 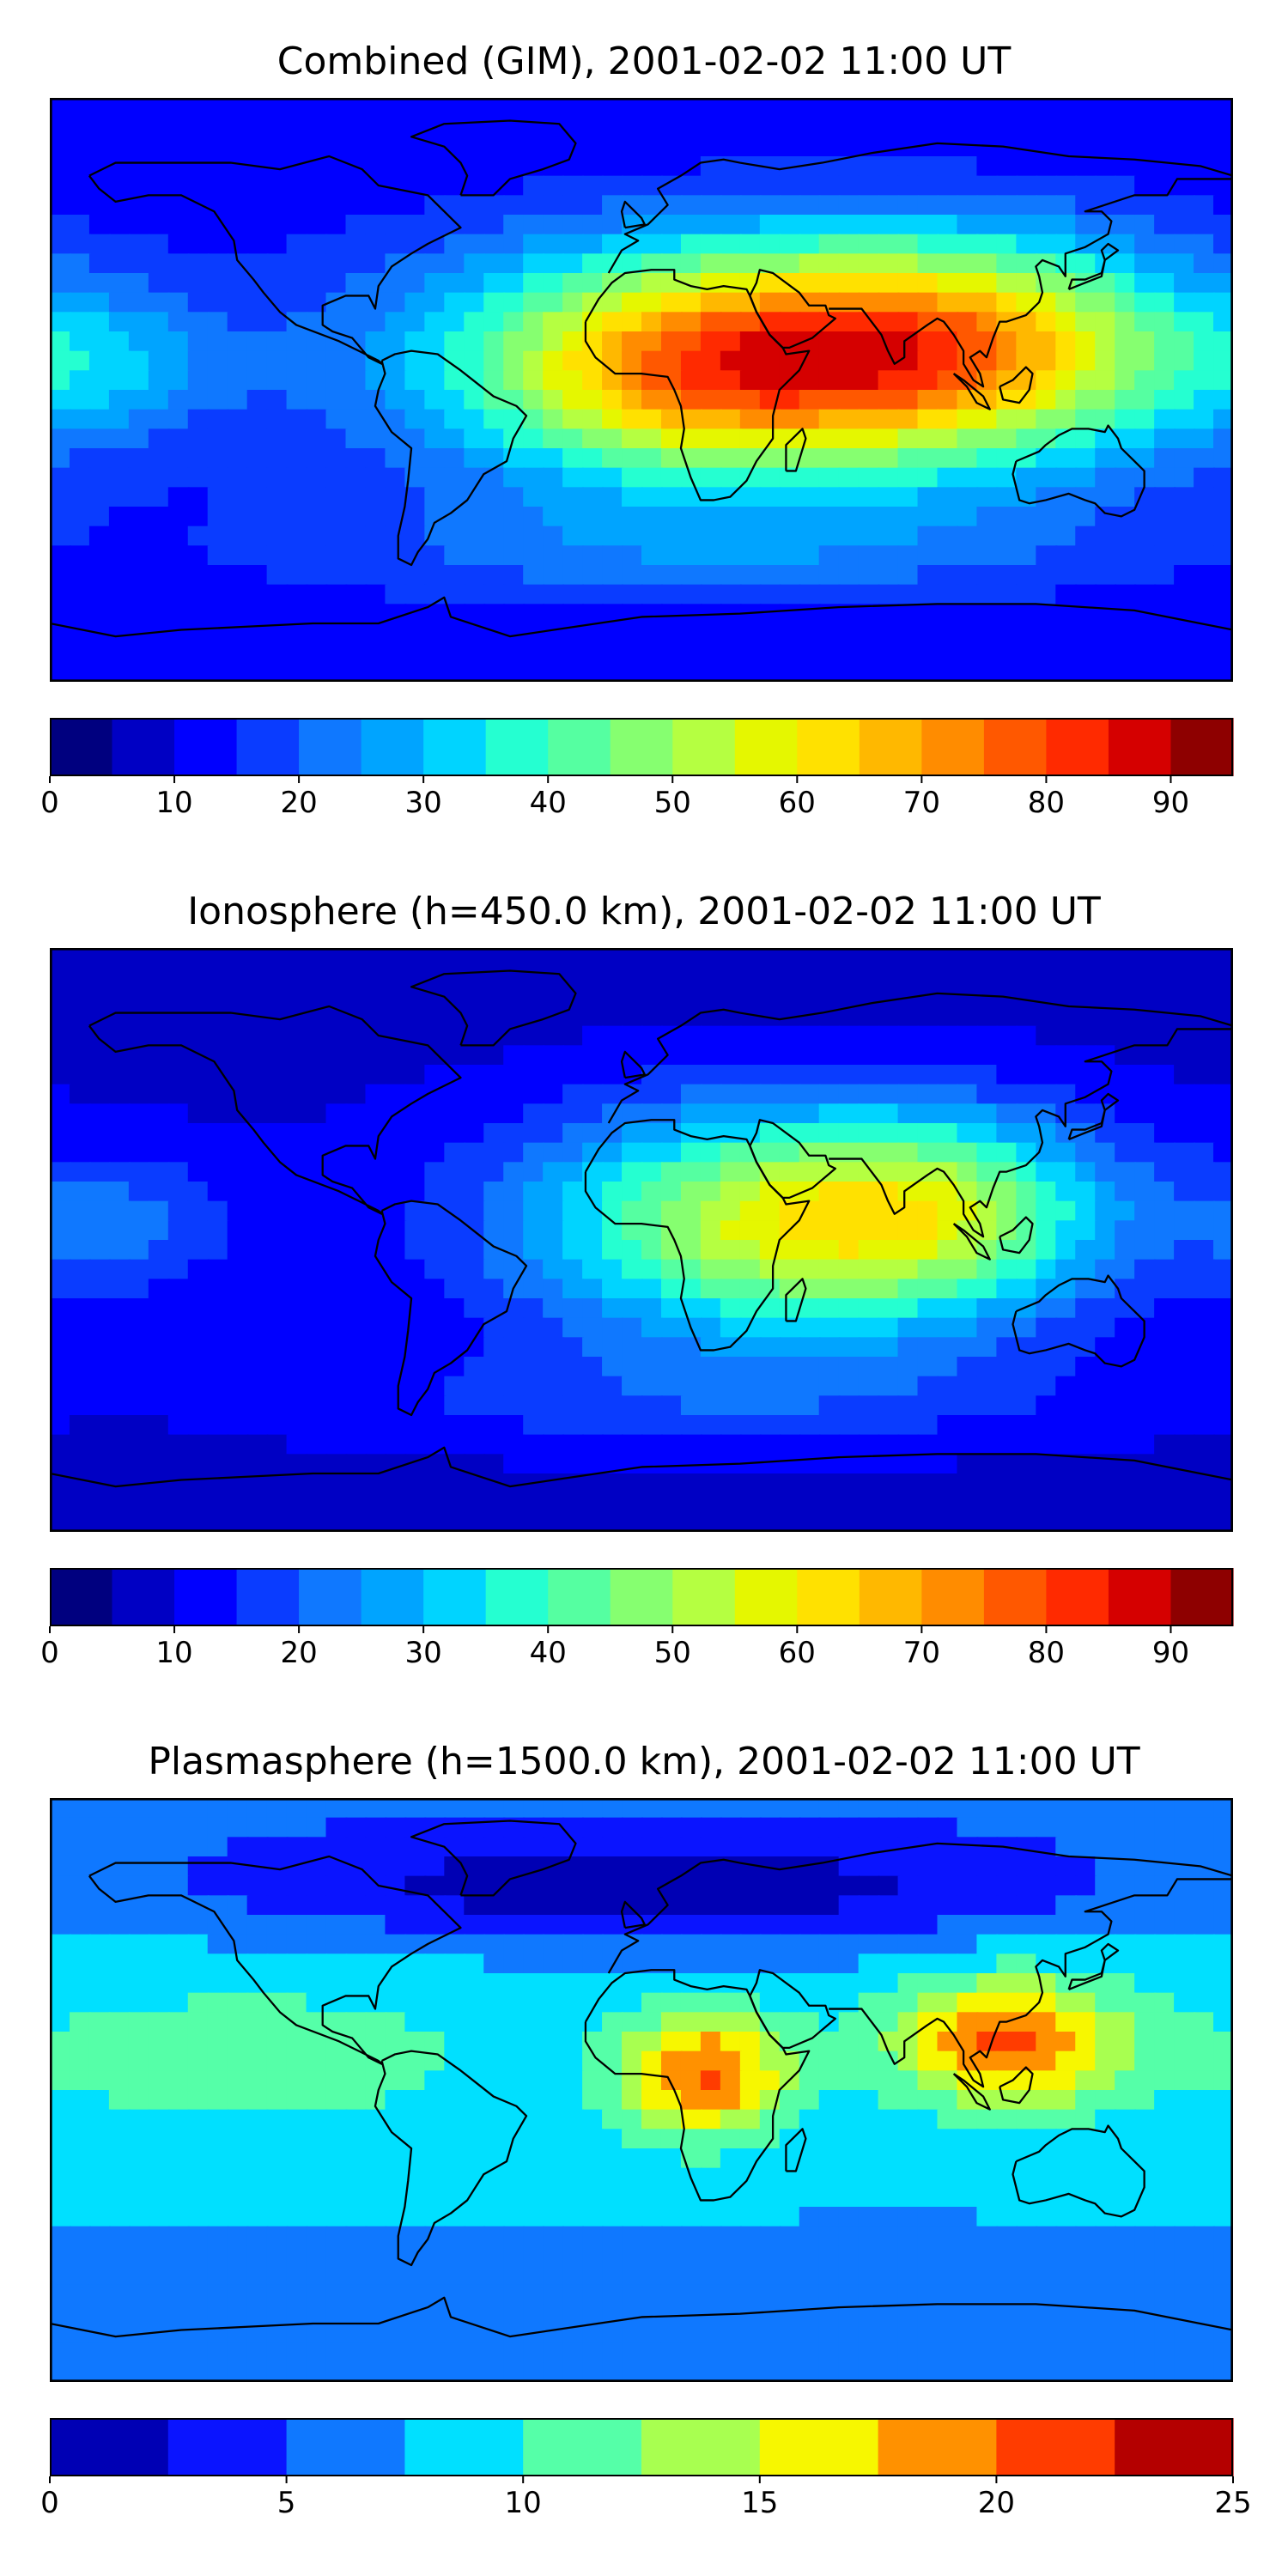 I want to click on colorbar-tick-label: 90, so click(x=1170, y=803).